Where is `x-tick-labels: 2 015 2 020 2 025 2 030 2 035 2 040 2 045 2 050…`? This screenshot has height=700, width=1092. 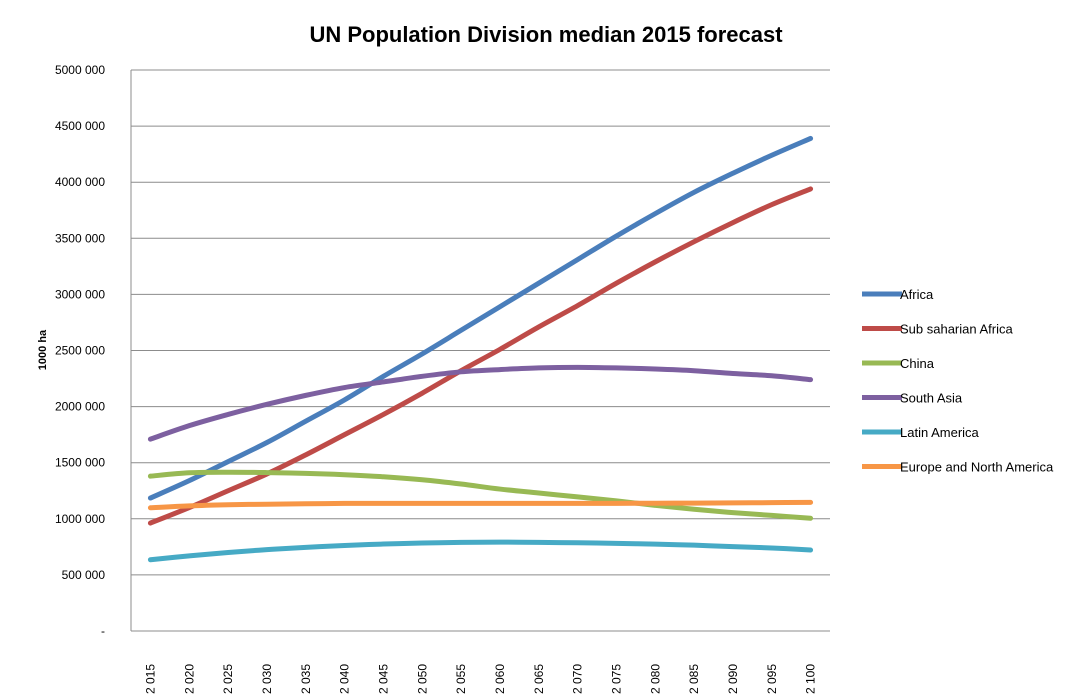
x-tick-labels: 2 015 2 020 2 025 2 030 2 035 2 040 2 045 2 050… is located at coordinates (480, 679).